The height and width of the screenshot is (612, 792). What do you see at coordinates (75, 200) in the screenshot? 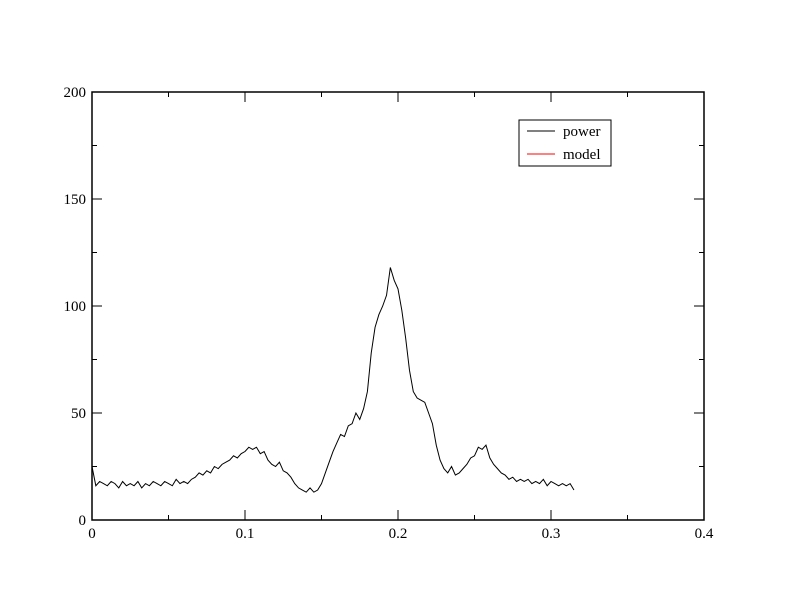
I see `y-tick-label: 150` at bounding box center [75, 200].